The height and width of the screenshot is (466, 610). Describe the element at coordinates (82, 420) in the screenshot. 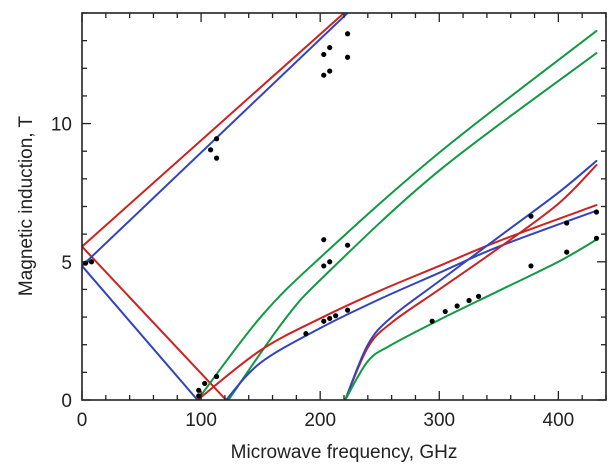

I see `x-tick-label: 0` at that location.